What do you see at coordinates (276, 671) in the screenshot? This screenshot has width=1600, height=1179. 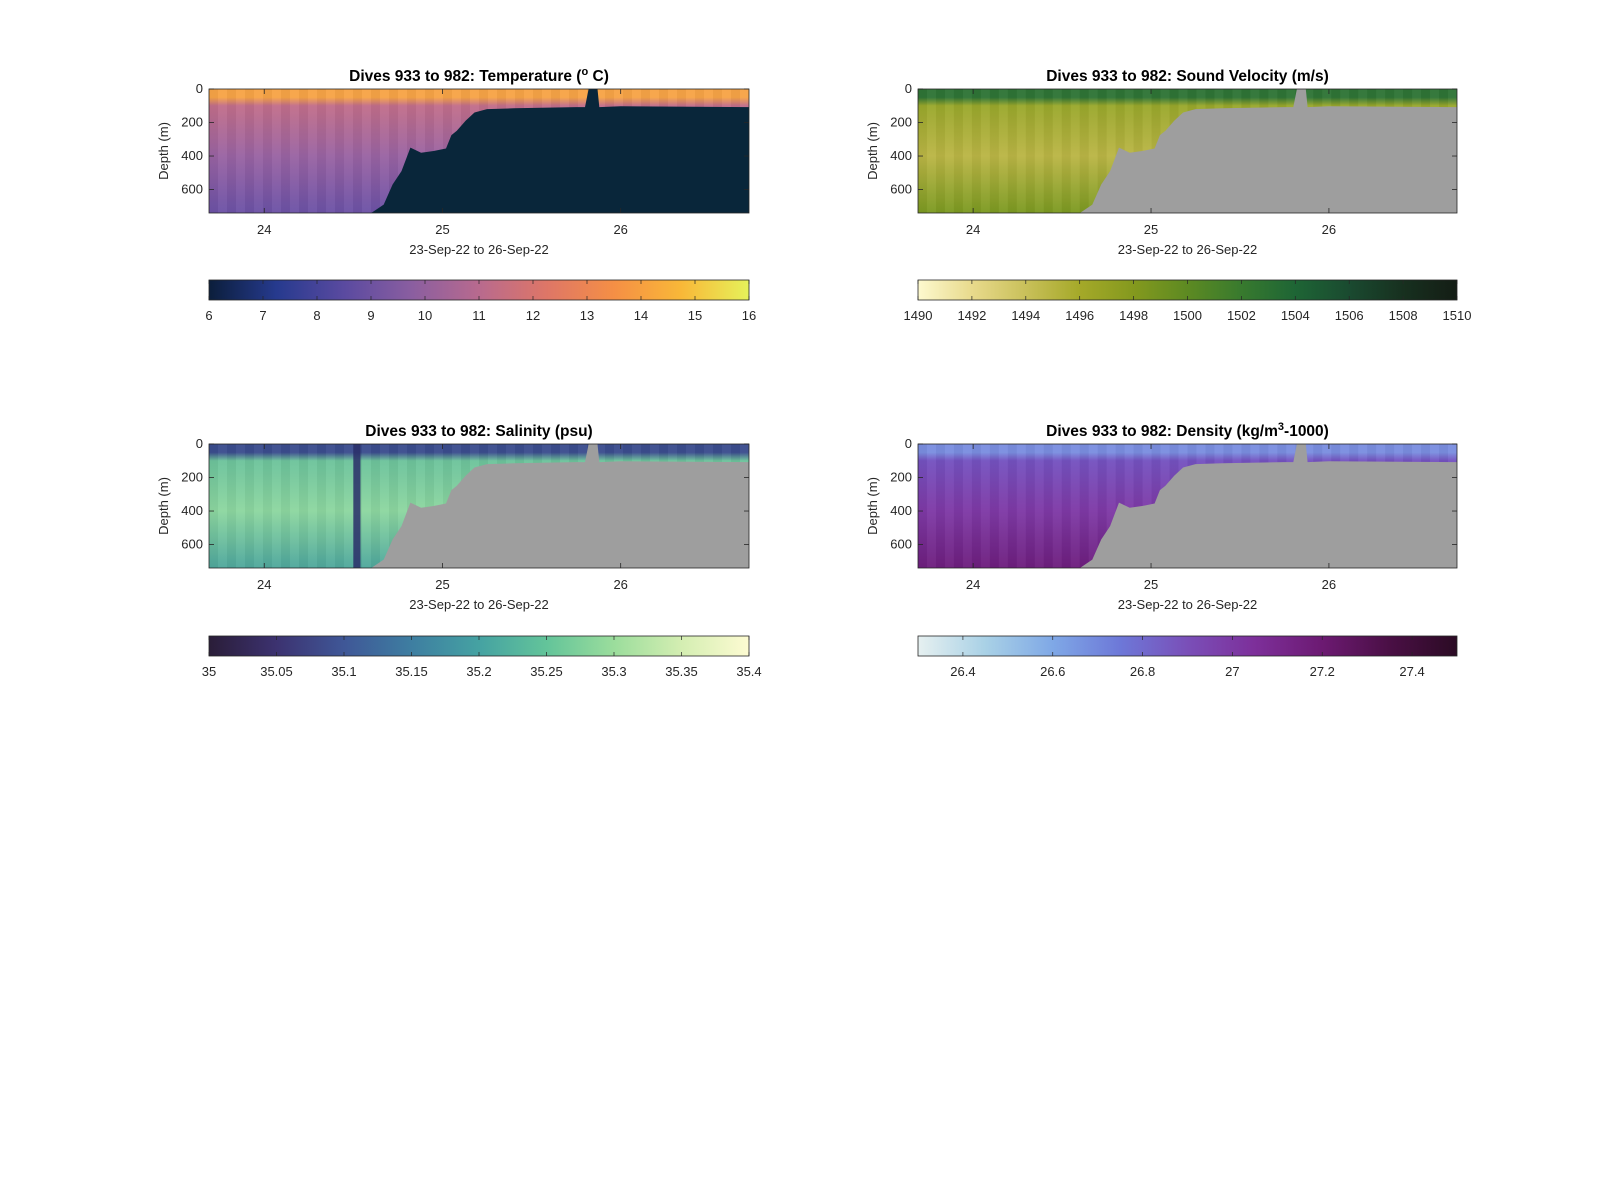 I see `colorbar-tick-label: 35.05` at bounding box center [276, 671].